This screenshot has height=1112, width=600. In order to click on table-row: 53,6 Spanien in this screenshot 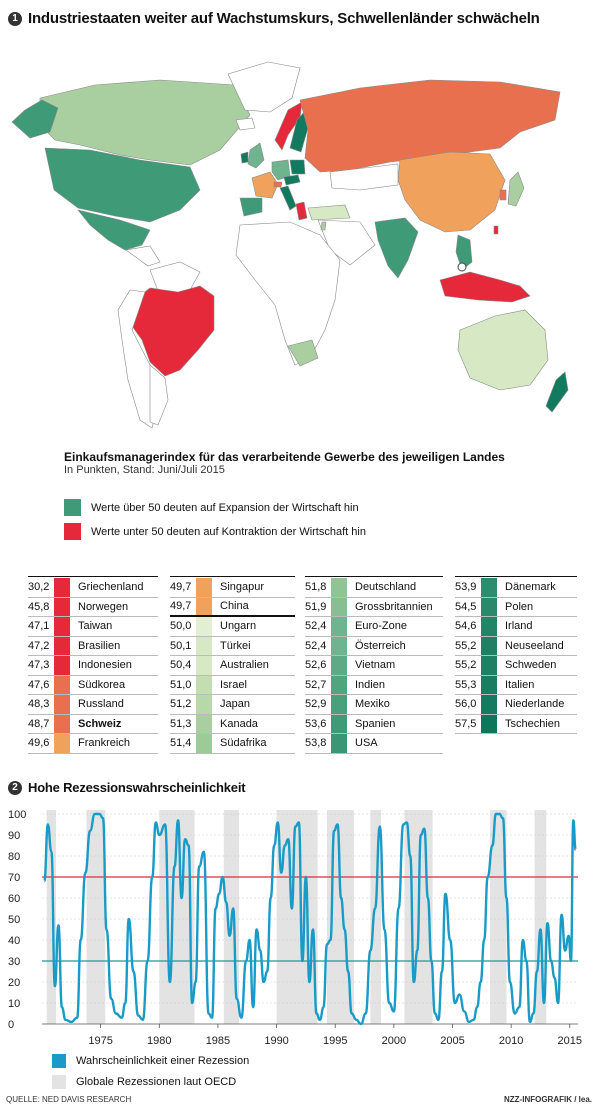, I will do `click(374, 724)`.